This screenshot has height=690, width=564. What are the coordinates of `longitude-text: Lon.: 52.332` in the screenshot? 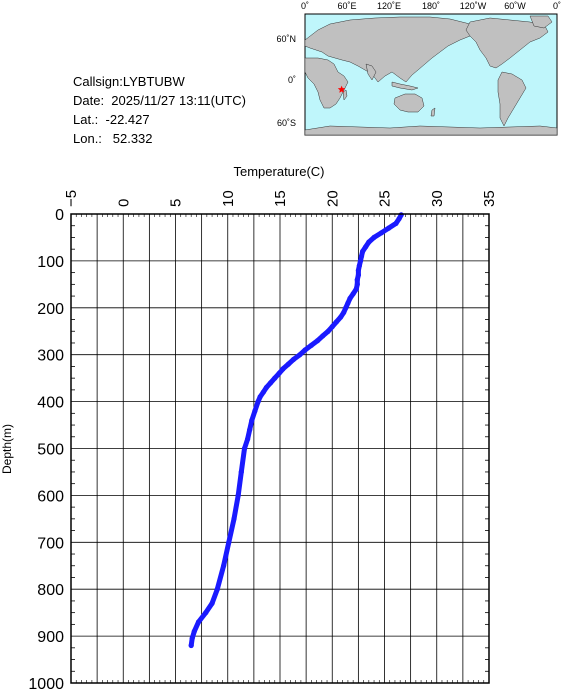 It's located at (113, 138).